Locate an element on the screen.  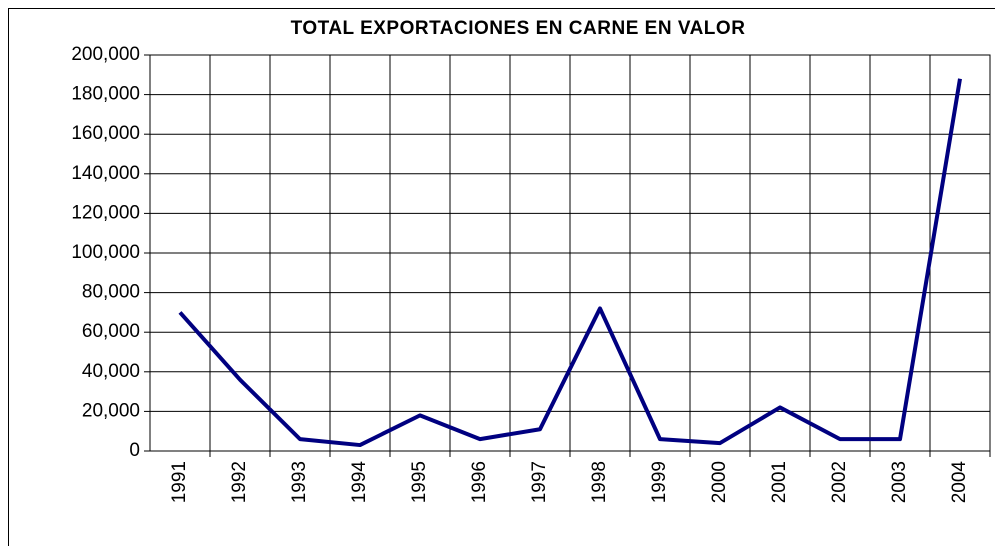
x-tick-label: 2000 is located at coordinates (719, 482).